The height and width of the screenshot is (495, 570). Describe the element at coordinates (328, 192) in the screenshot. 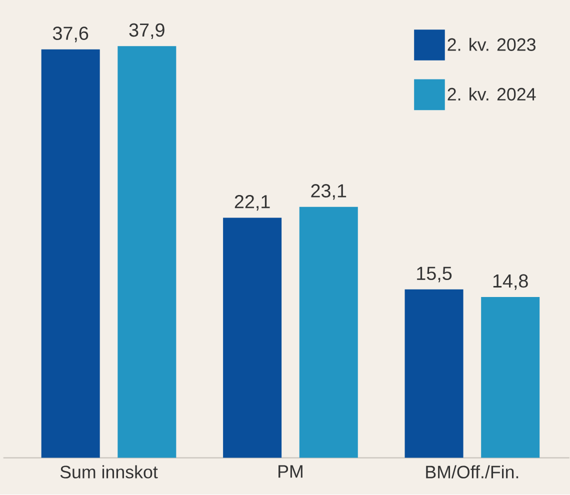

I see `data-label: 23,1` at that location.